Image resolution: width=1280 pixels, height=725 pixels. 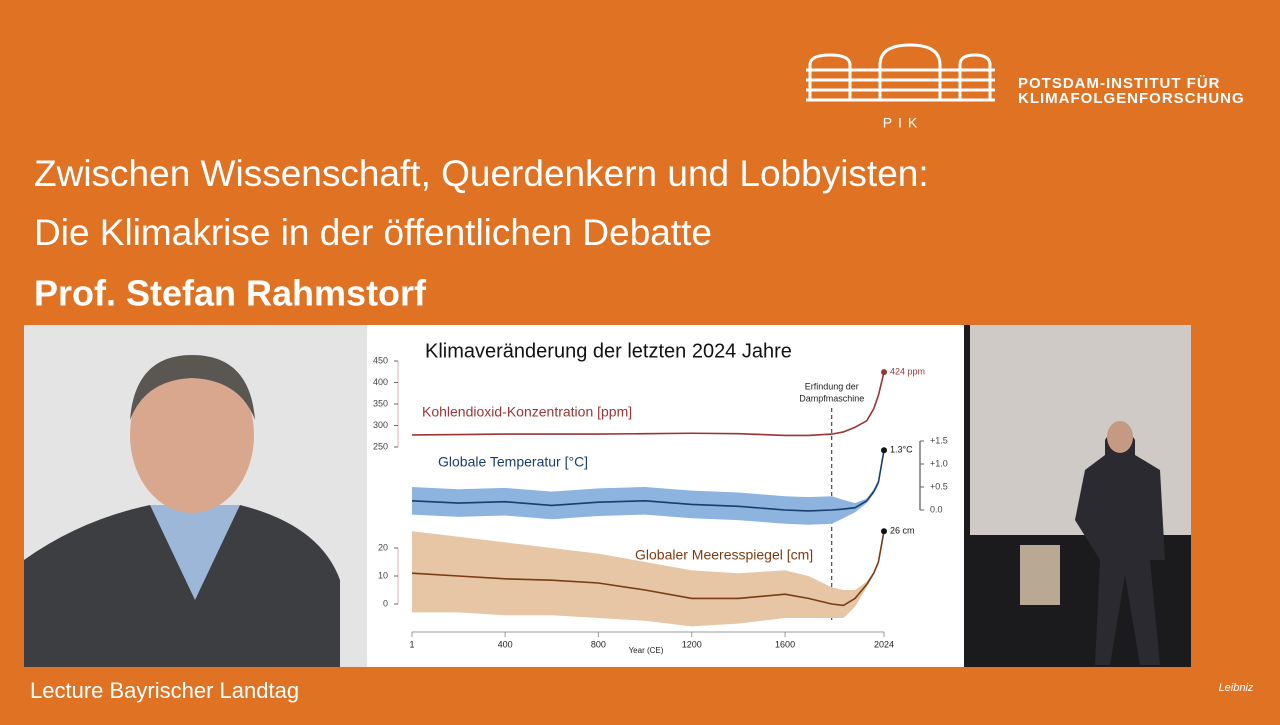 What do you see at coordinates (939, 486) in the screenshot?
I see `y-tick-label: +0.5` at bounding box center [939, 486].